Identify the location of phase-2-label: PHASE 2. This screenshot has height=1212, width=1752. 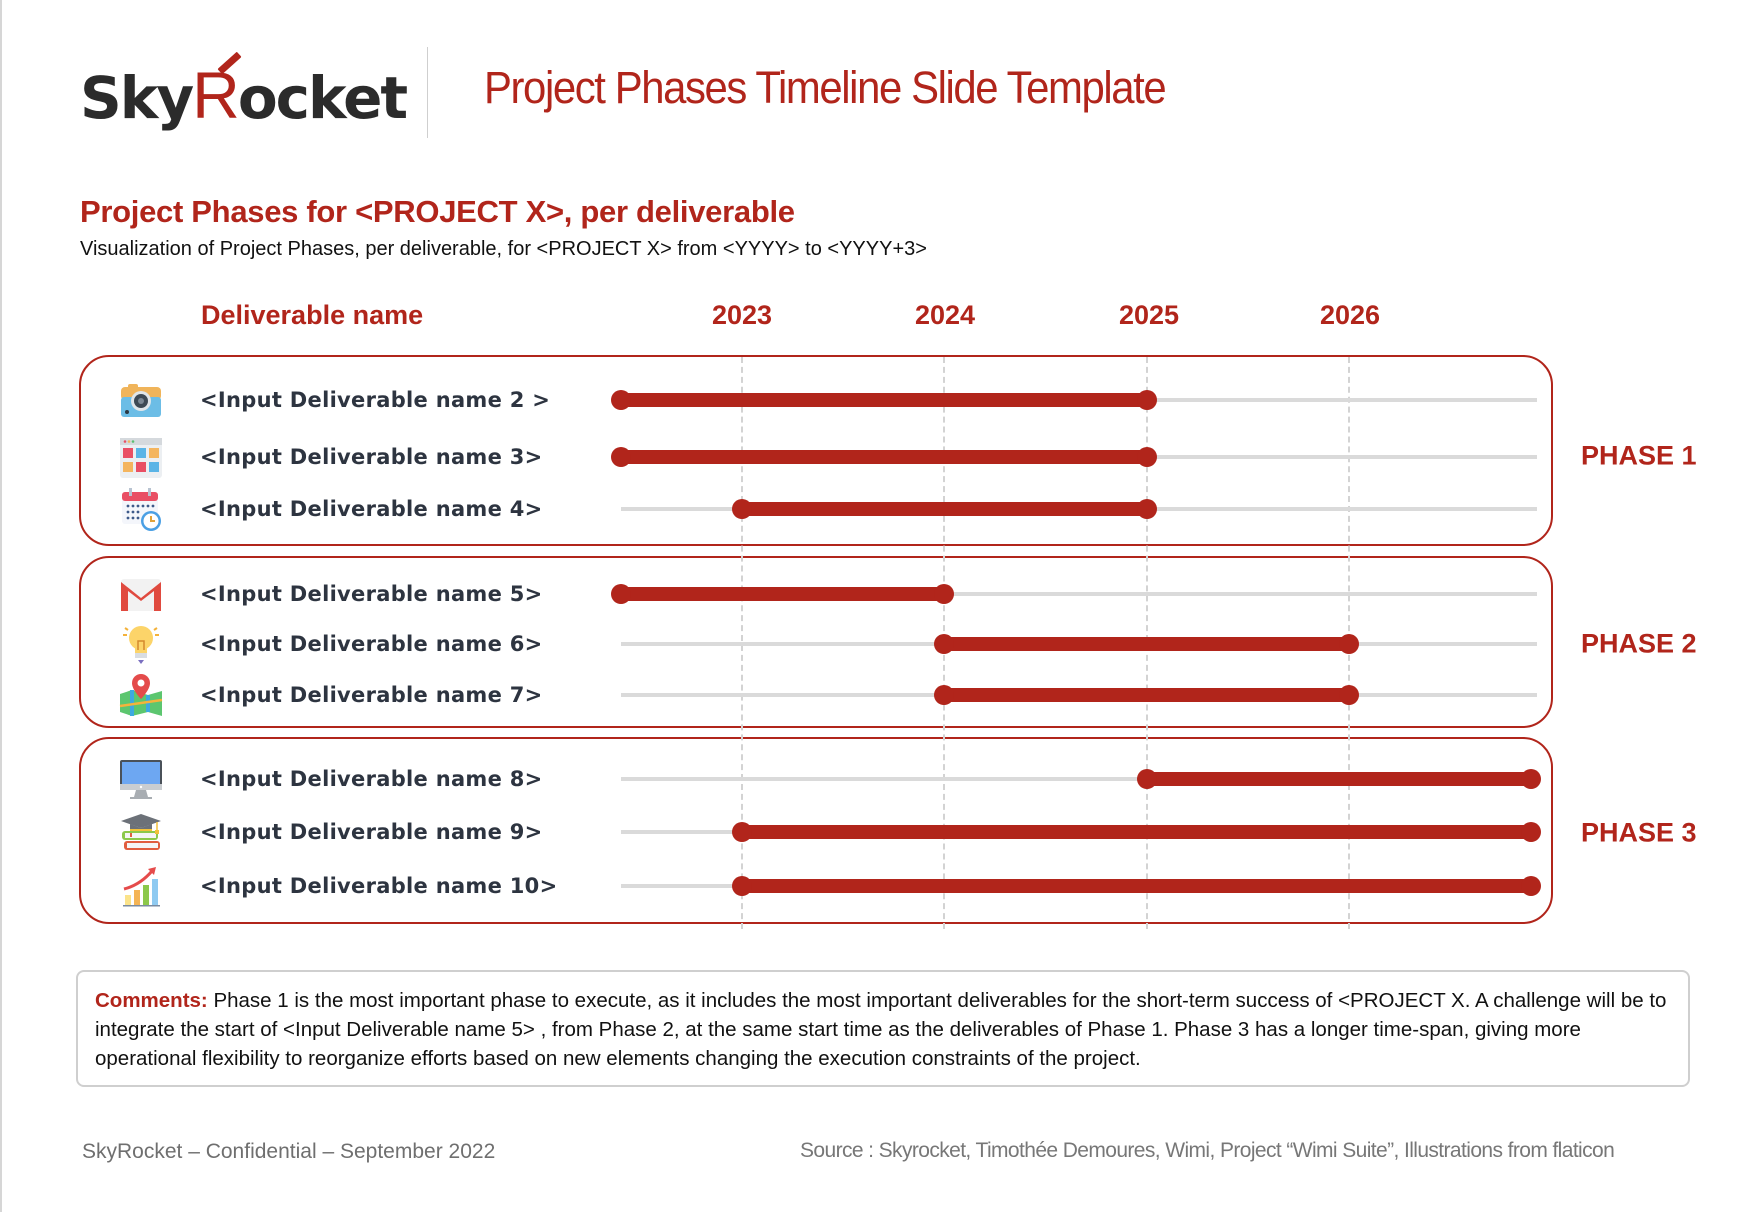
(1639, 643).